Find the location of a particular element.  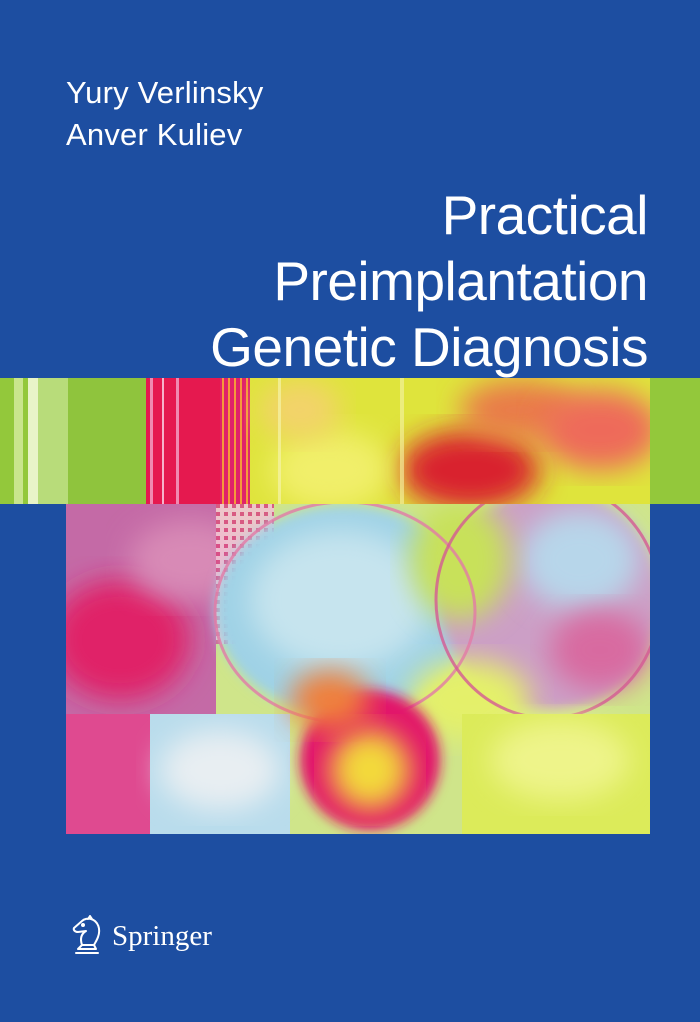

title-line: Practical is located at coordinates (545, 215).